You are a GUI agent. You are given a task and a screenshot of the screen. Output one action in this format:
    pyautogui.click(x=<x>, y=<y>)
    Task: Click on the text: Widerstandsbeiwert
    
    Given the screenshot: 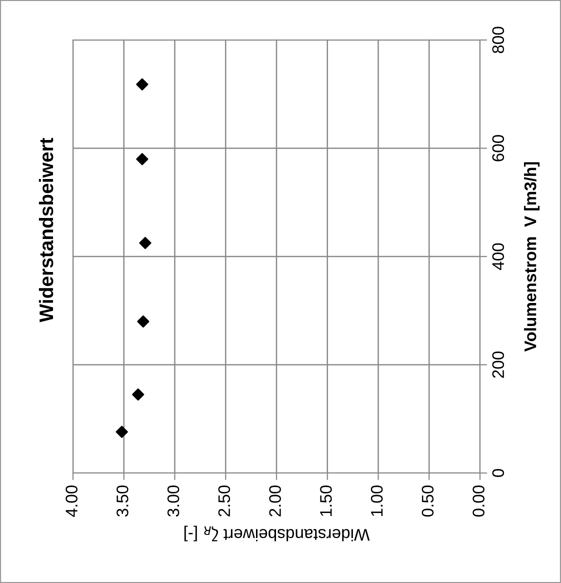 What is the action you would take?
    pyautogui.click(x=46, y=230)
    